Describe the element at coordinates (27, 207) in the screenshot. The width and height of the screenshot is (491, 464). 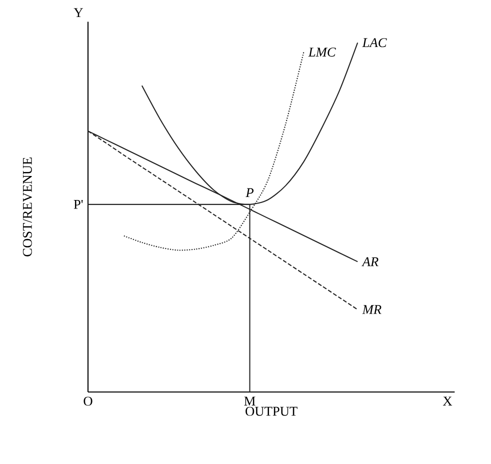
I see `y-axis-title: COST/REVENUE` at that location.